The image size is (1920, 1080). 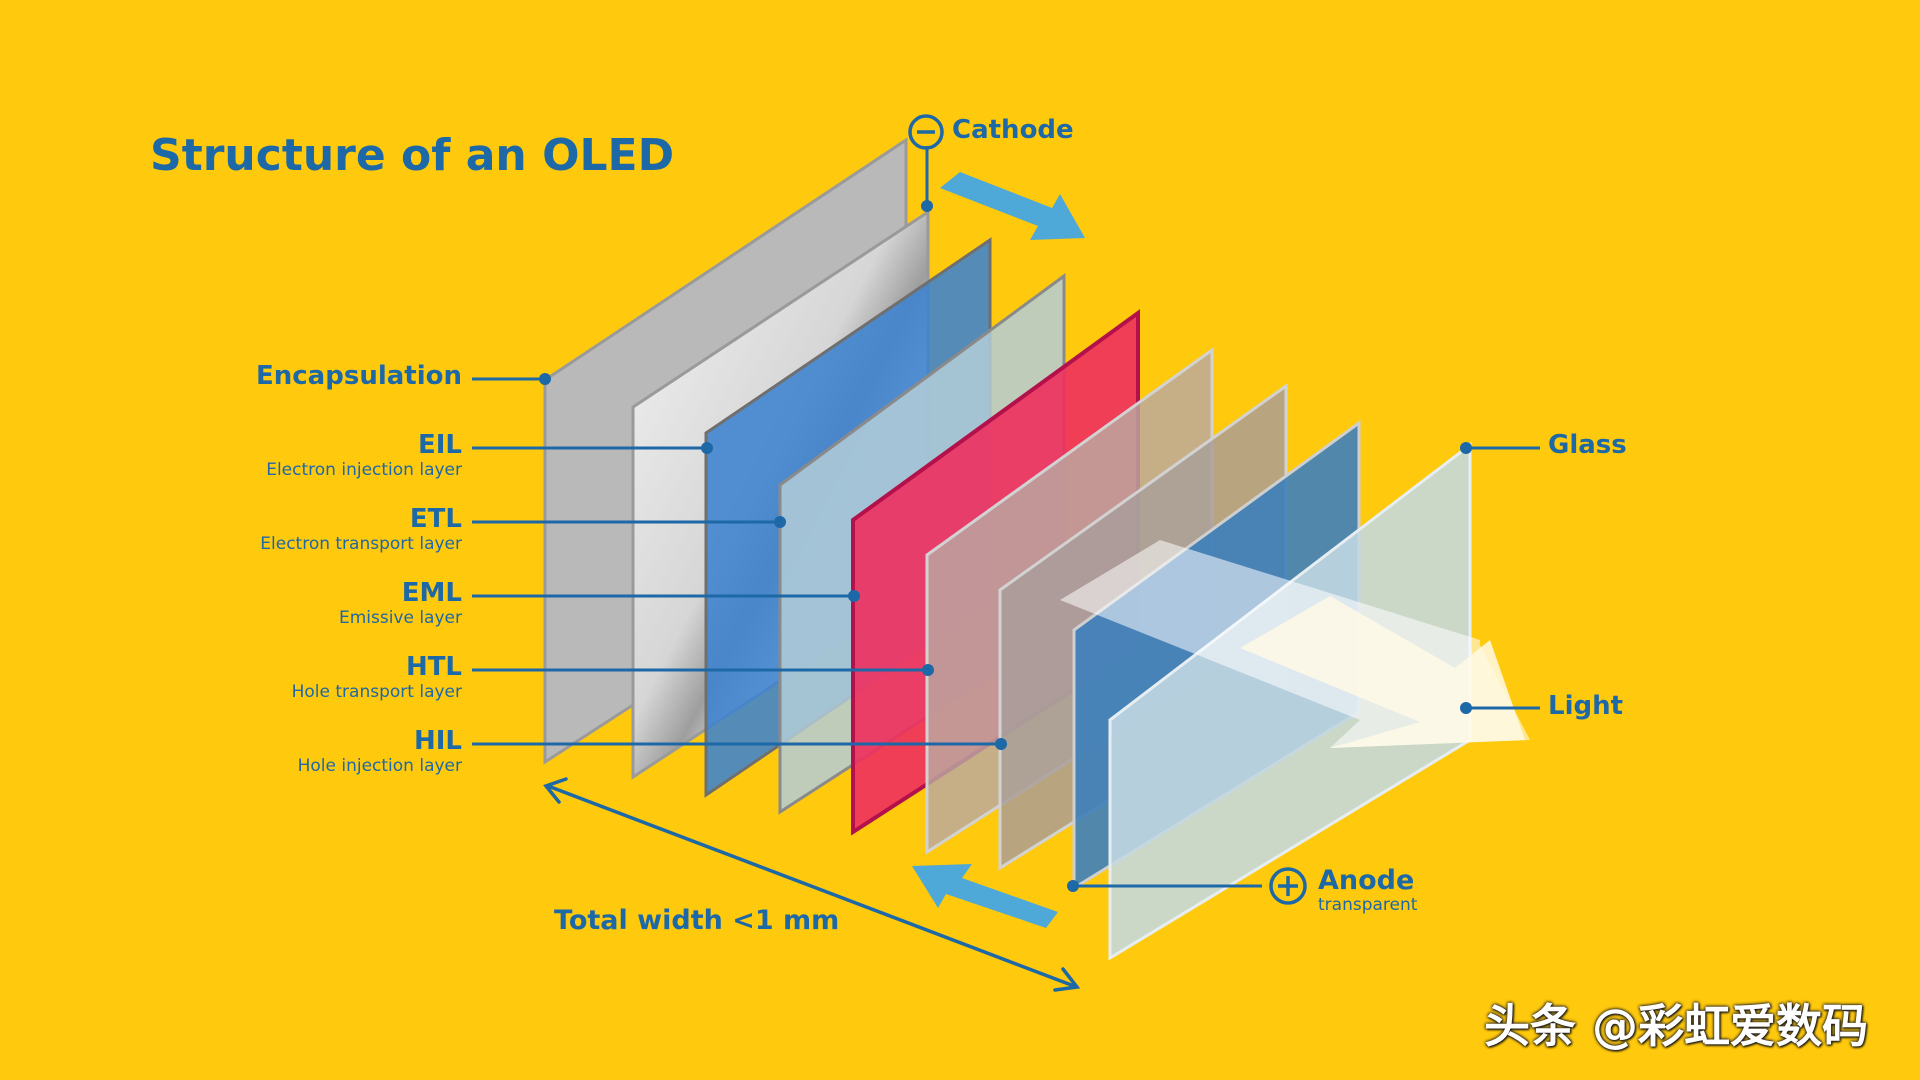 What do you see at coordinates (400, 618) in the screenshot?
I see `eml-desc: Emissive layer` at bounding box center [400, 618].